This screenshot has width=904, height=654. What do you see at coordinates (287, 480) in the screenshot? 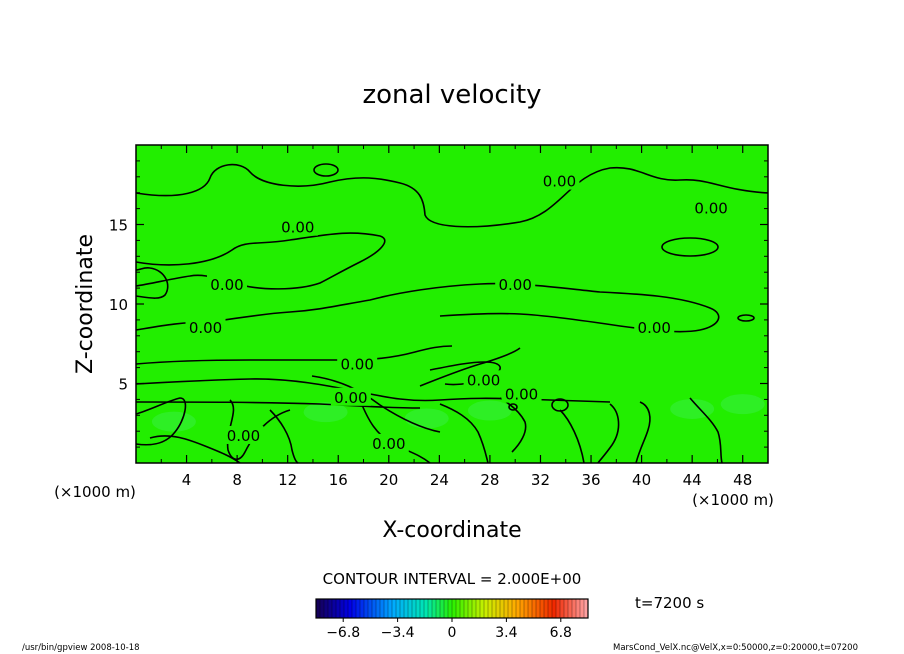
I see `x-tick-label: 12` at bounding box center [287, 480].